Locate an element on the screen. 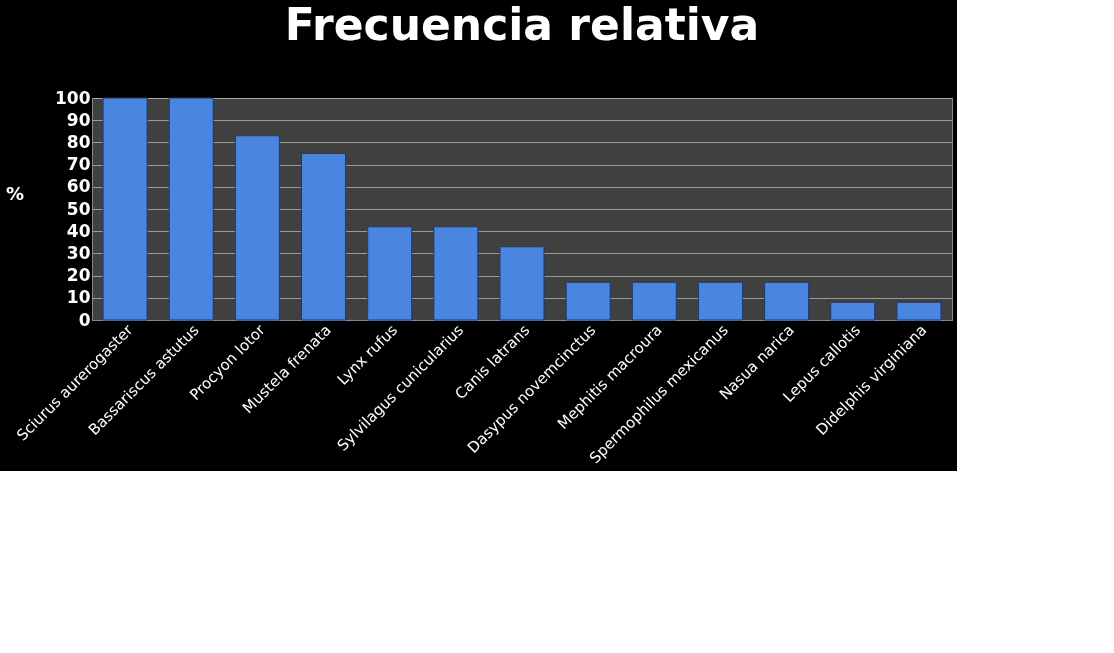  chart-title: Frecuencia relativa is located at coordinates (522, 25).